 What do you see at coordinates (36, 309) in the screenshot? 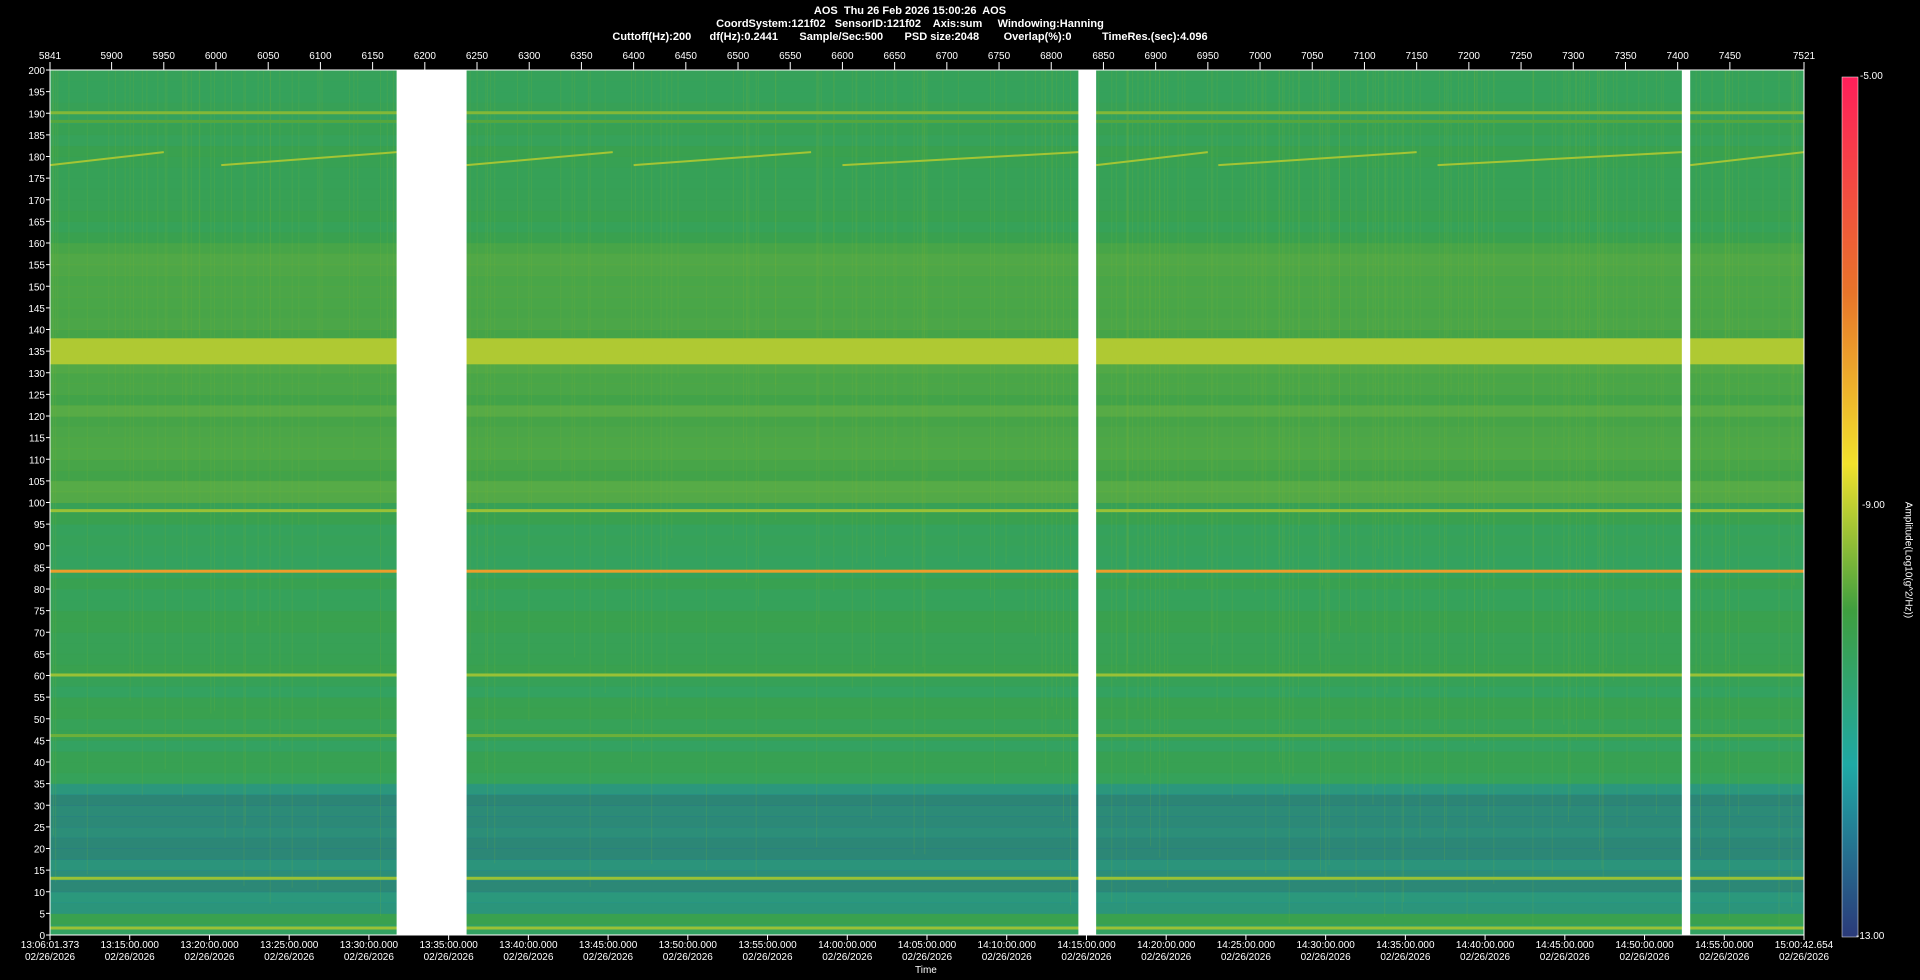
I see `y-axis-tick-label: 145` at bounding box center [36, 309].